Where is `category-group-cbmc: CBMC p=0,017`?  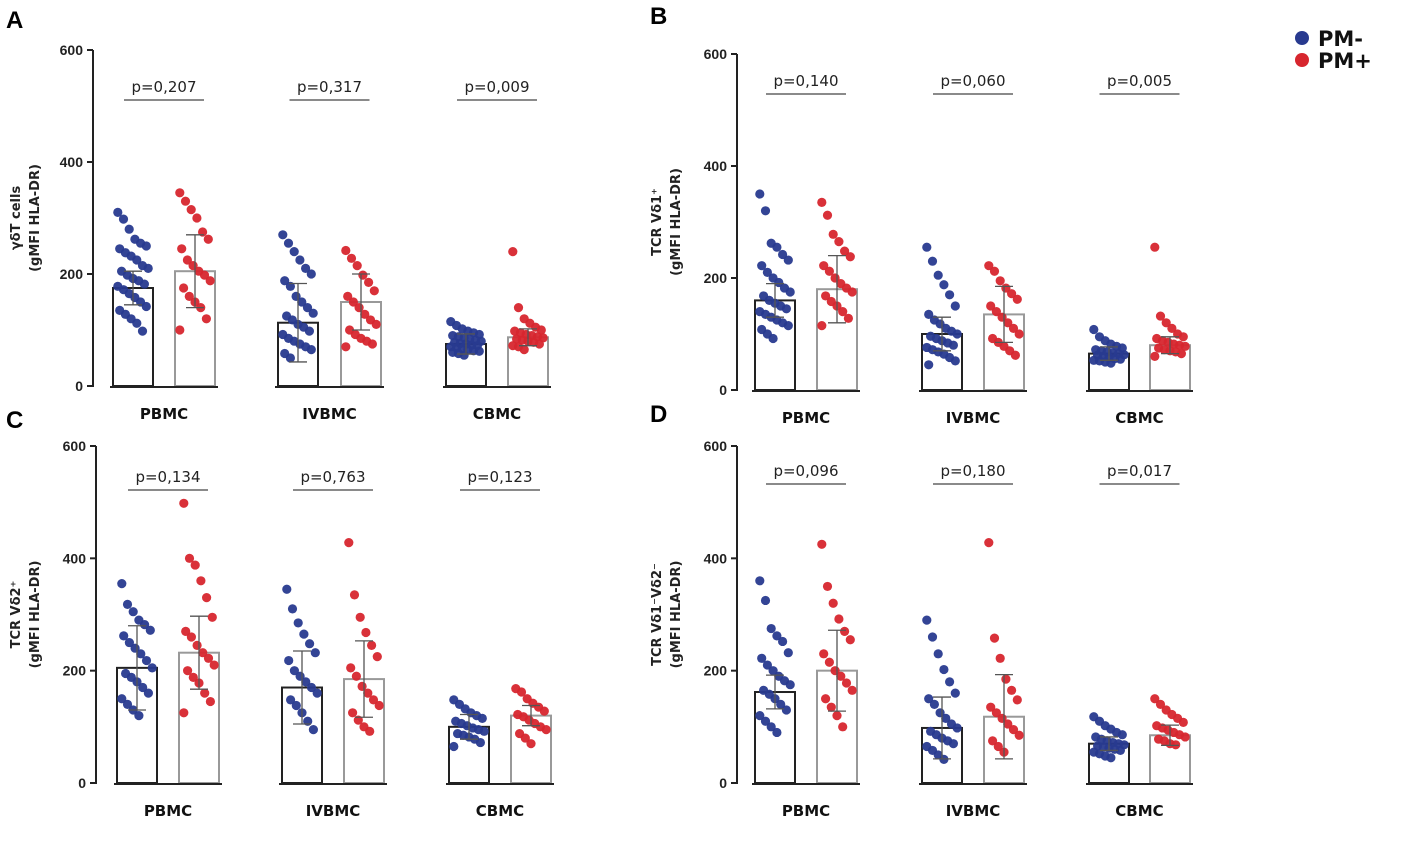
category-group-cbmc: CBMC p=0,017 is located at coordinates (1139, 641).